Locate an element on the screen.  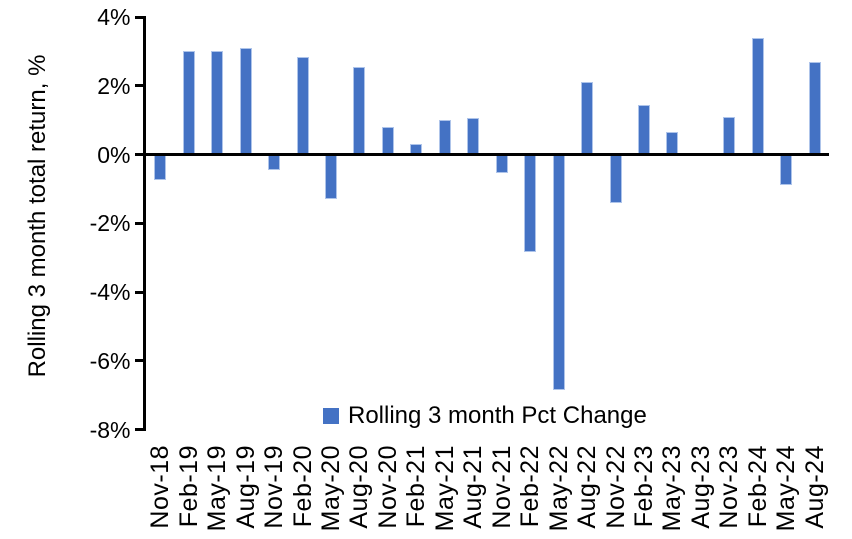
x-tick-label: Aug-24 is located at coordinates (814, 487).